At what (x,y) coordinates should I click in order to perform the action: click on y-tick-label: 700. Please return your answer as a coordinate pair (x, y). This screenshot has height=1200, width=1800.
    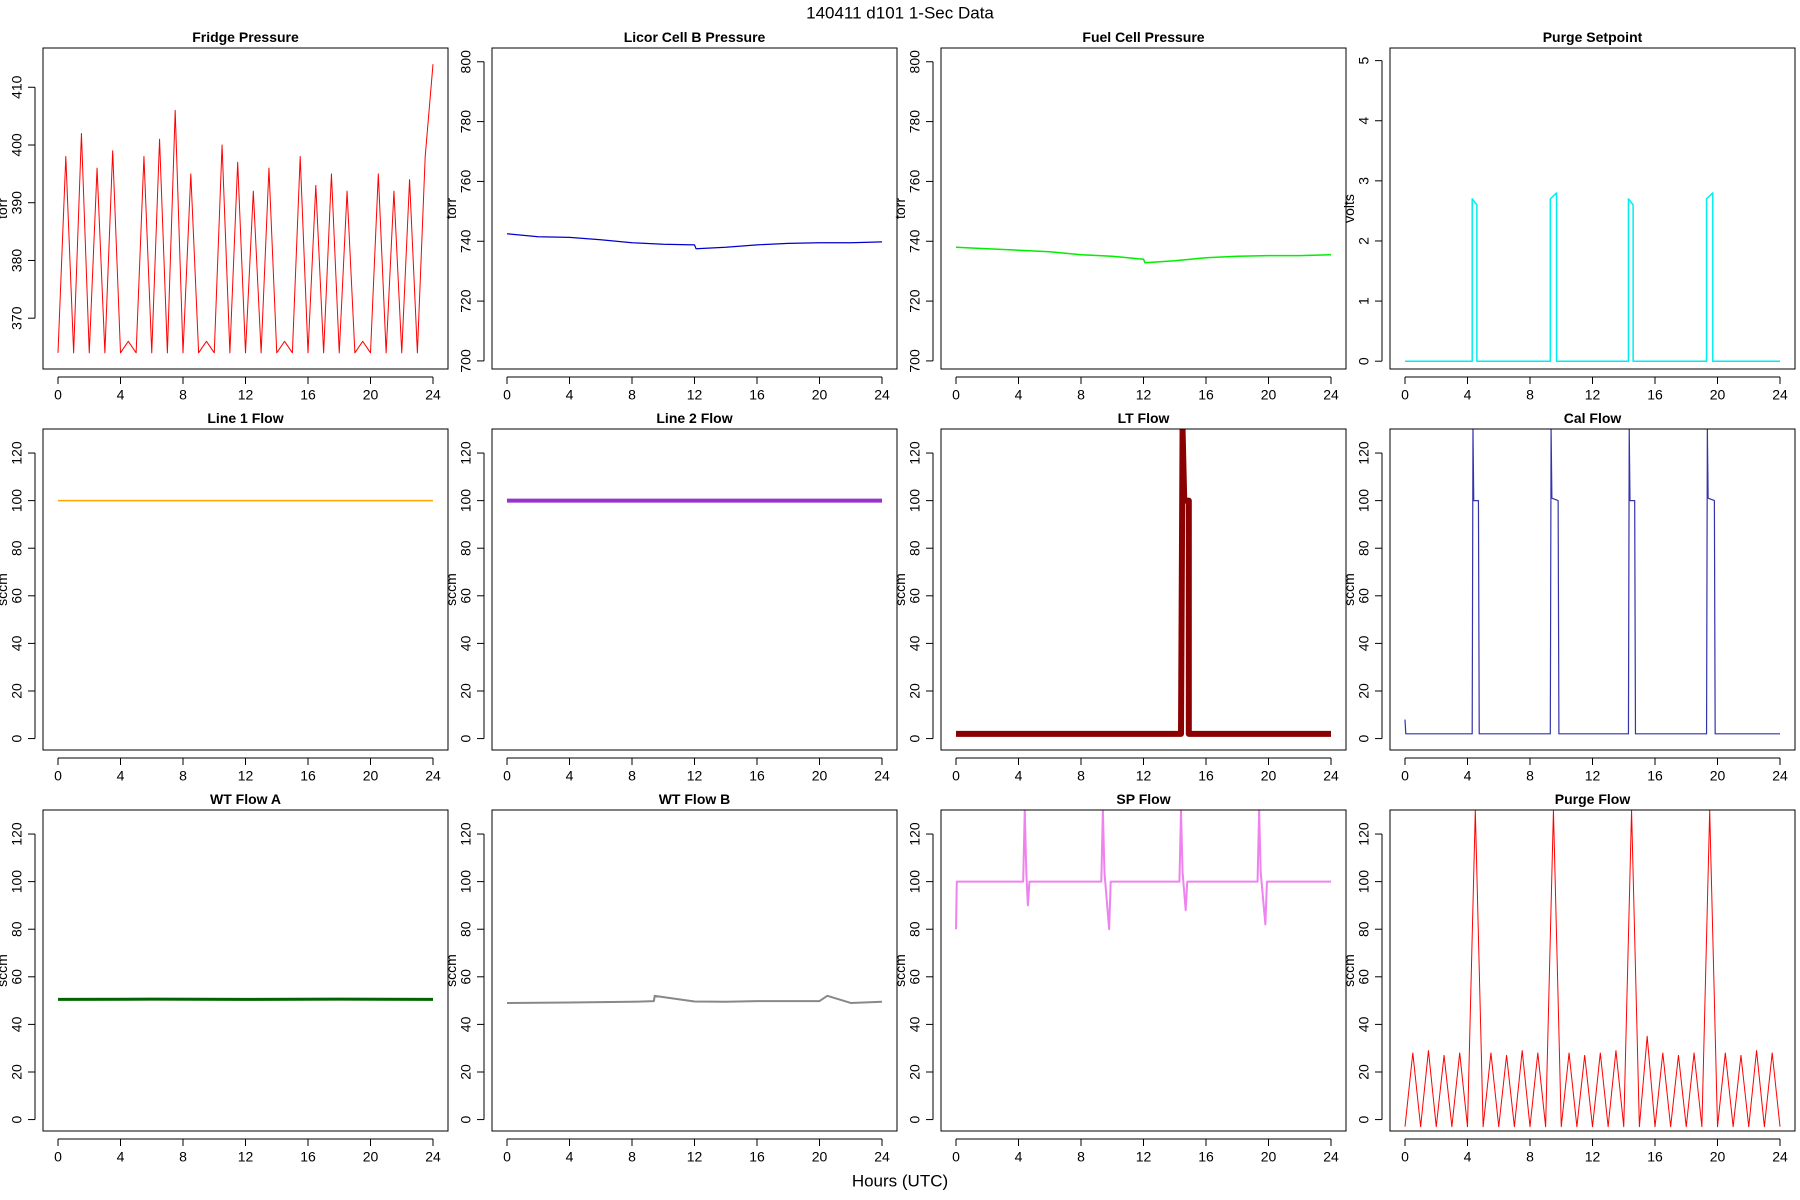
    Looking at the image, I should click on (466, 361).